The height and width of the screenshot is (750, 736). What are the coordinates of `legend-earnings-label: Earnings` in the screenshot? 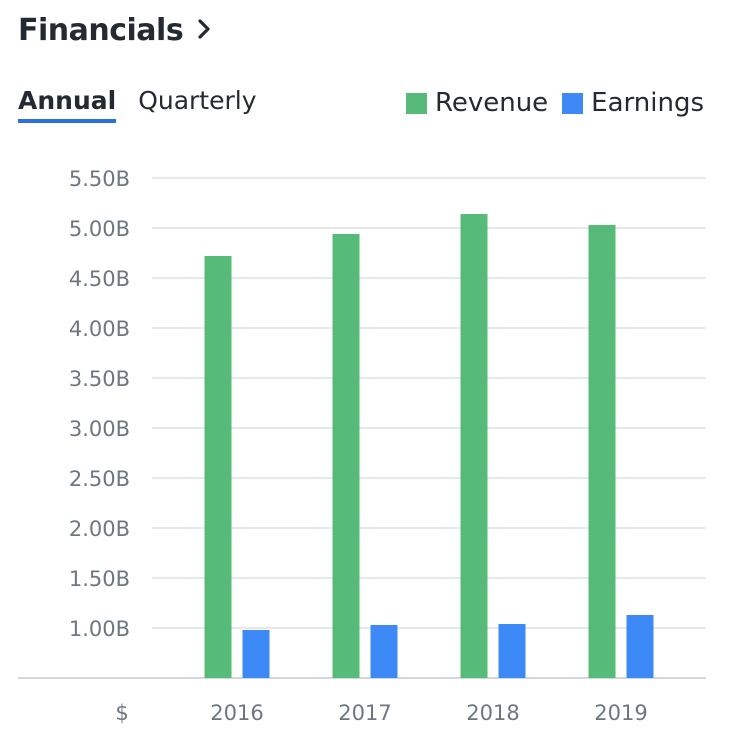 It's located at (647, 103).